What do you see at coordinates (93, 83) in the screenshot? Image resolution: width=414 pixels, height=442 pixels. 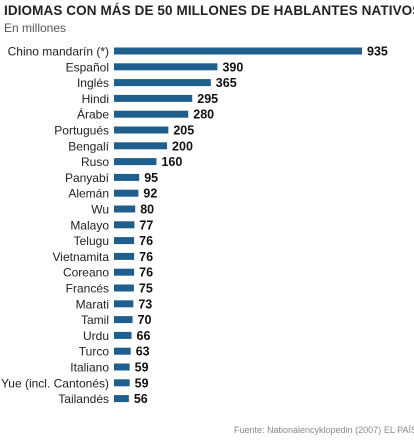 I see `category-label: Inglés` at bounding box center [93, 83].